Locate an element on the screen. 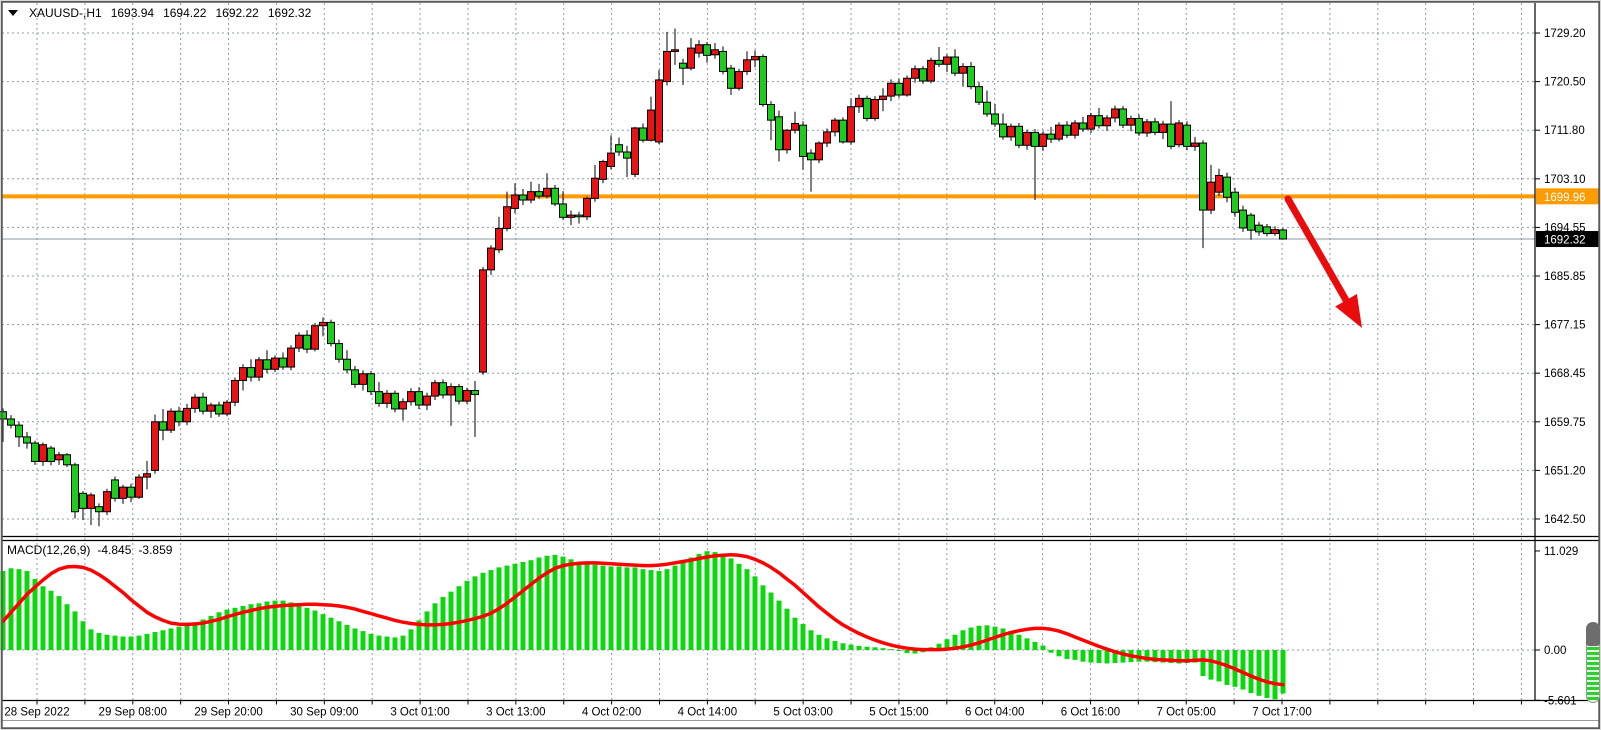  scroll-indicator-cap is located at coordinates (1593, 634).